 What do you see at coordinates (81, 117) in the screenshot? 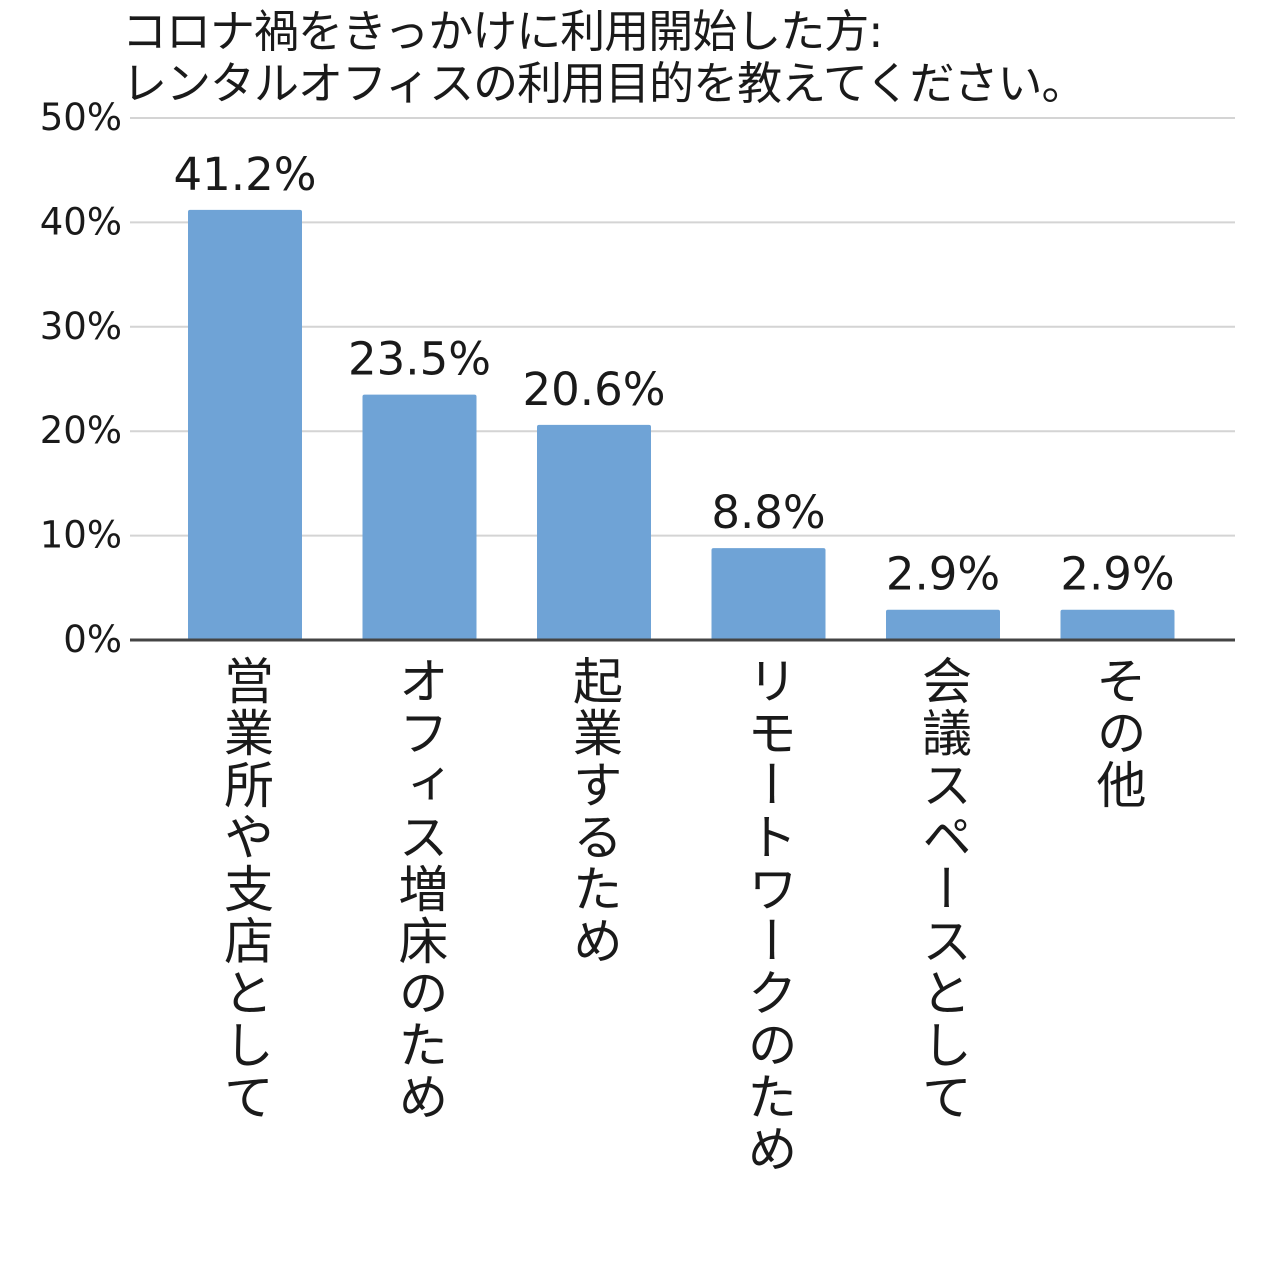
I see `y-tick-label: 50%` at bounding box center [81, 117].